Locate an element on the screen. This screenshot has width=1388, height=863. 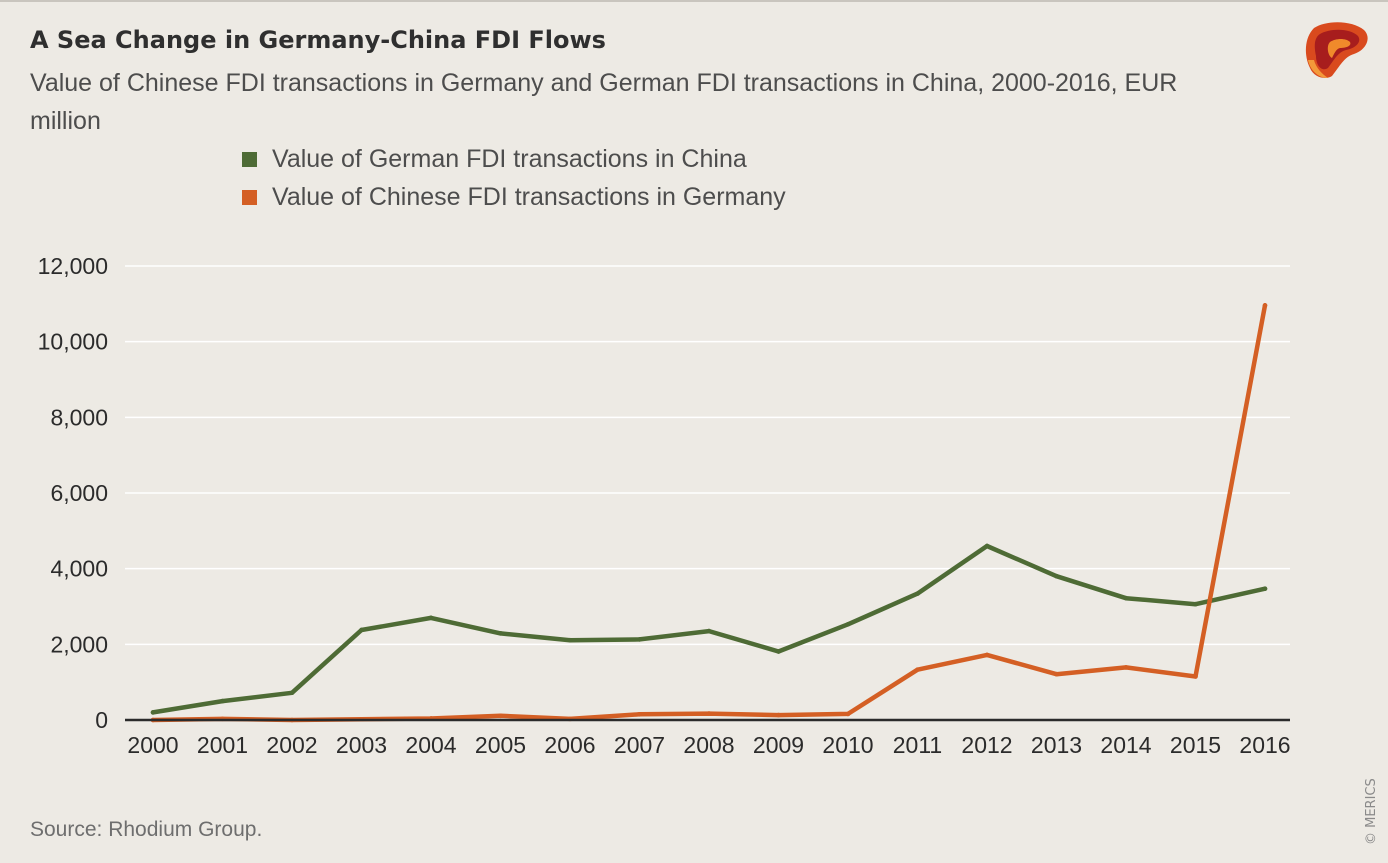
source-note: Source: Rhodium Group. is located at coordinates (146, 829).